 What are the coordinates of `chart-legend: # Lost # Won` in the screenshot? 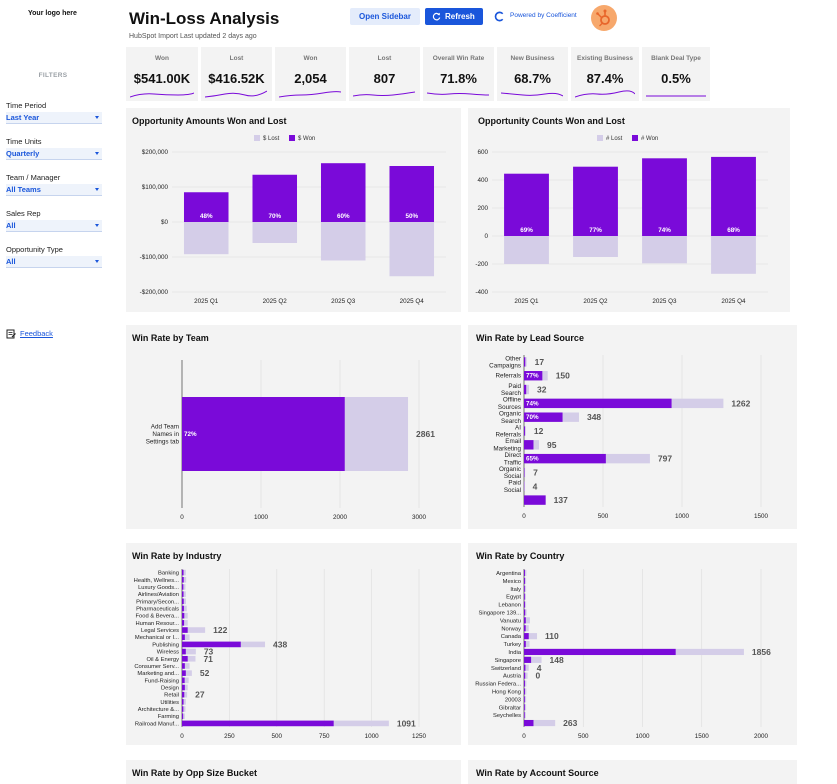 It's located at (631, 138).